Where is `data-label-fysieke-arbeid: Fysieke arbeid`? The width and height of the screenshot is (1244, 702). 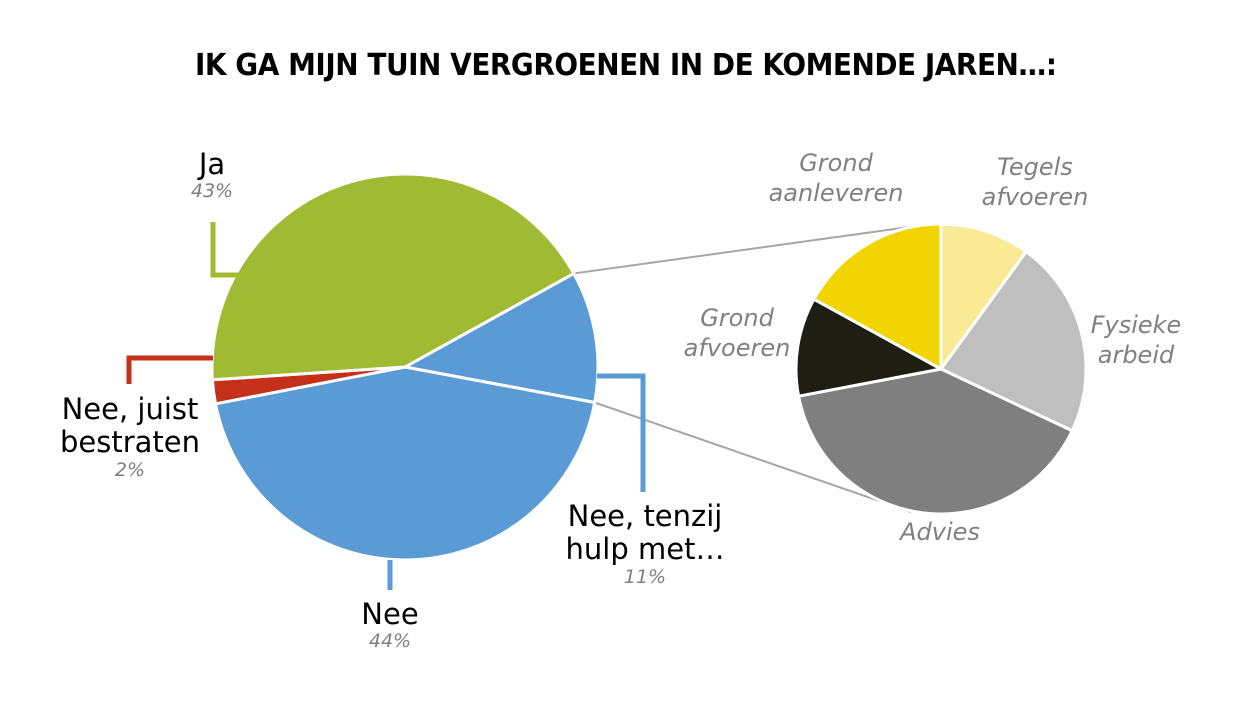
data-label-fysieke-arbeid: Fysieke arbeid is located at coordinates (1136, 340).